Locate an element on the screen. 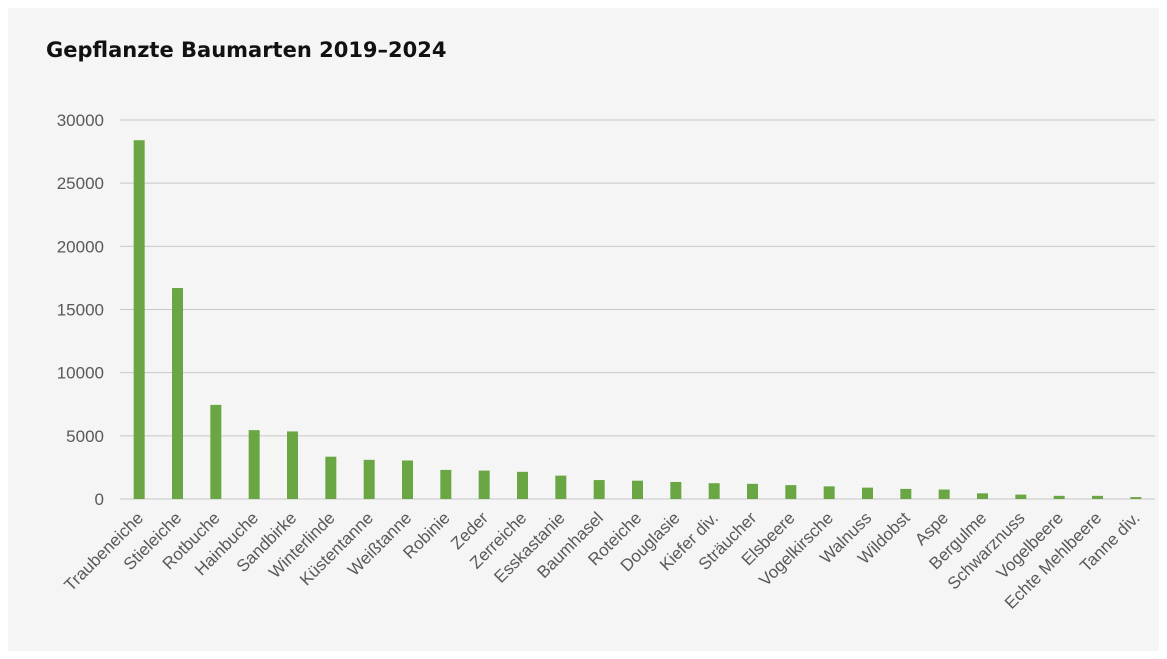  y-tick-label: 0 is located at coordinates (99, 499).